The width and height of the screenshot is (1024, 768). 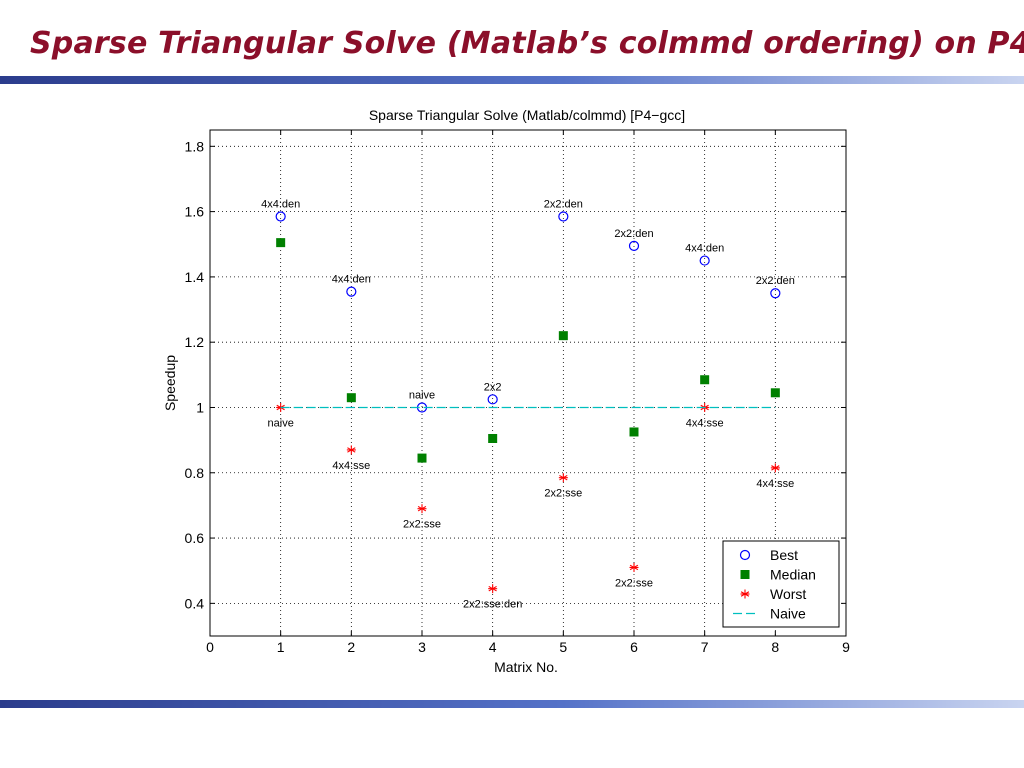 What do you see at coordinates (200, 407) in the screenshot?
I see `y-tick-label: 1` at bounding box center [200, 407].